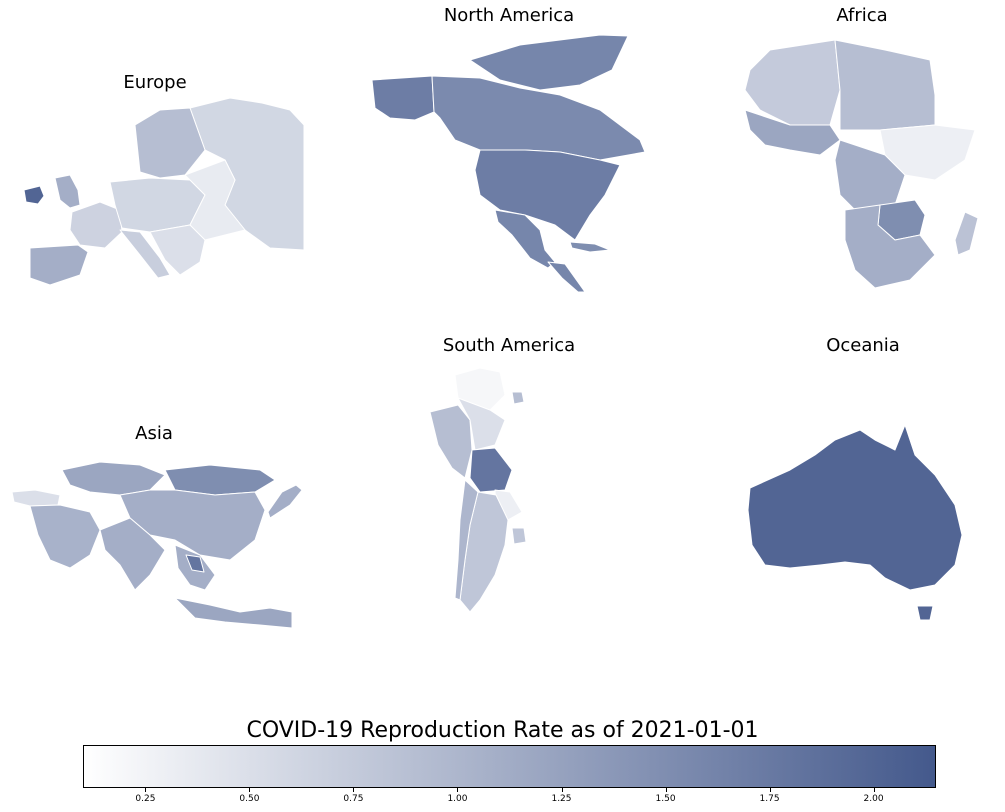 The image size is (1005, 812). Describe the element at coordinates (561, 799) in the screenshot. I see `colorbar-tick-label: 1.25` at that location.